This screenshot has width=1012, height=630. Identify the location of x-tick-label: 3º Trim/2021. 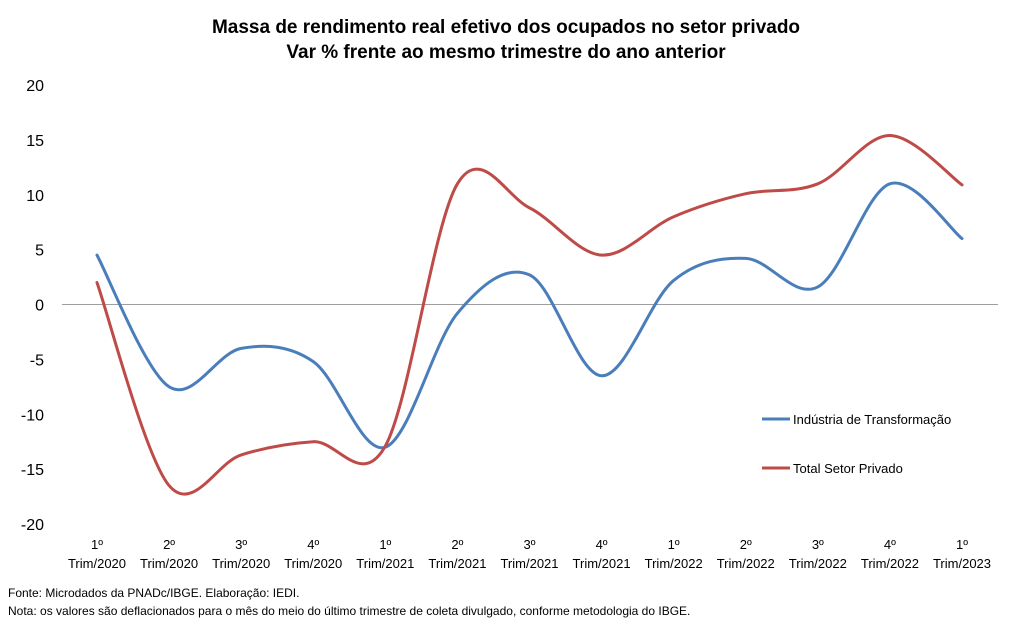
(529, 554).